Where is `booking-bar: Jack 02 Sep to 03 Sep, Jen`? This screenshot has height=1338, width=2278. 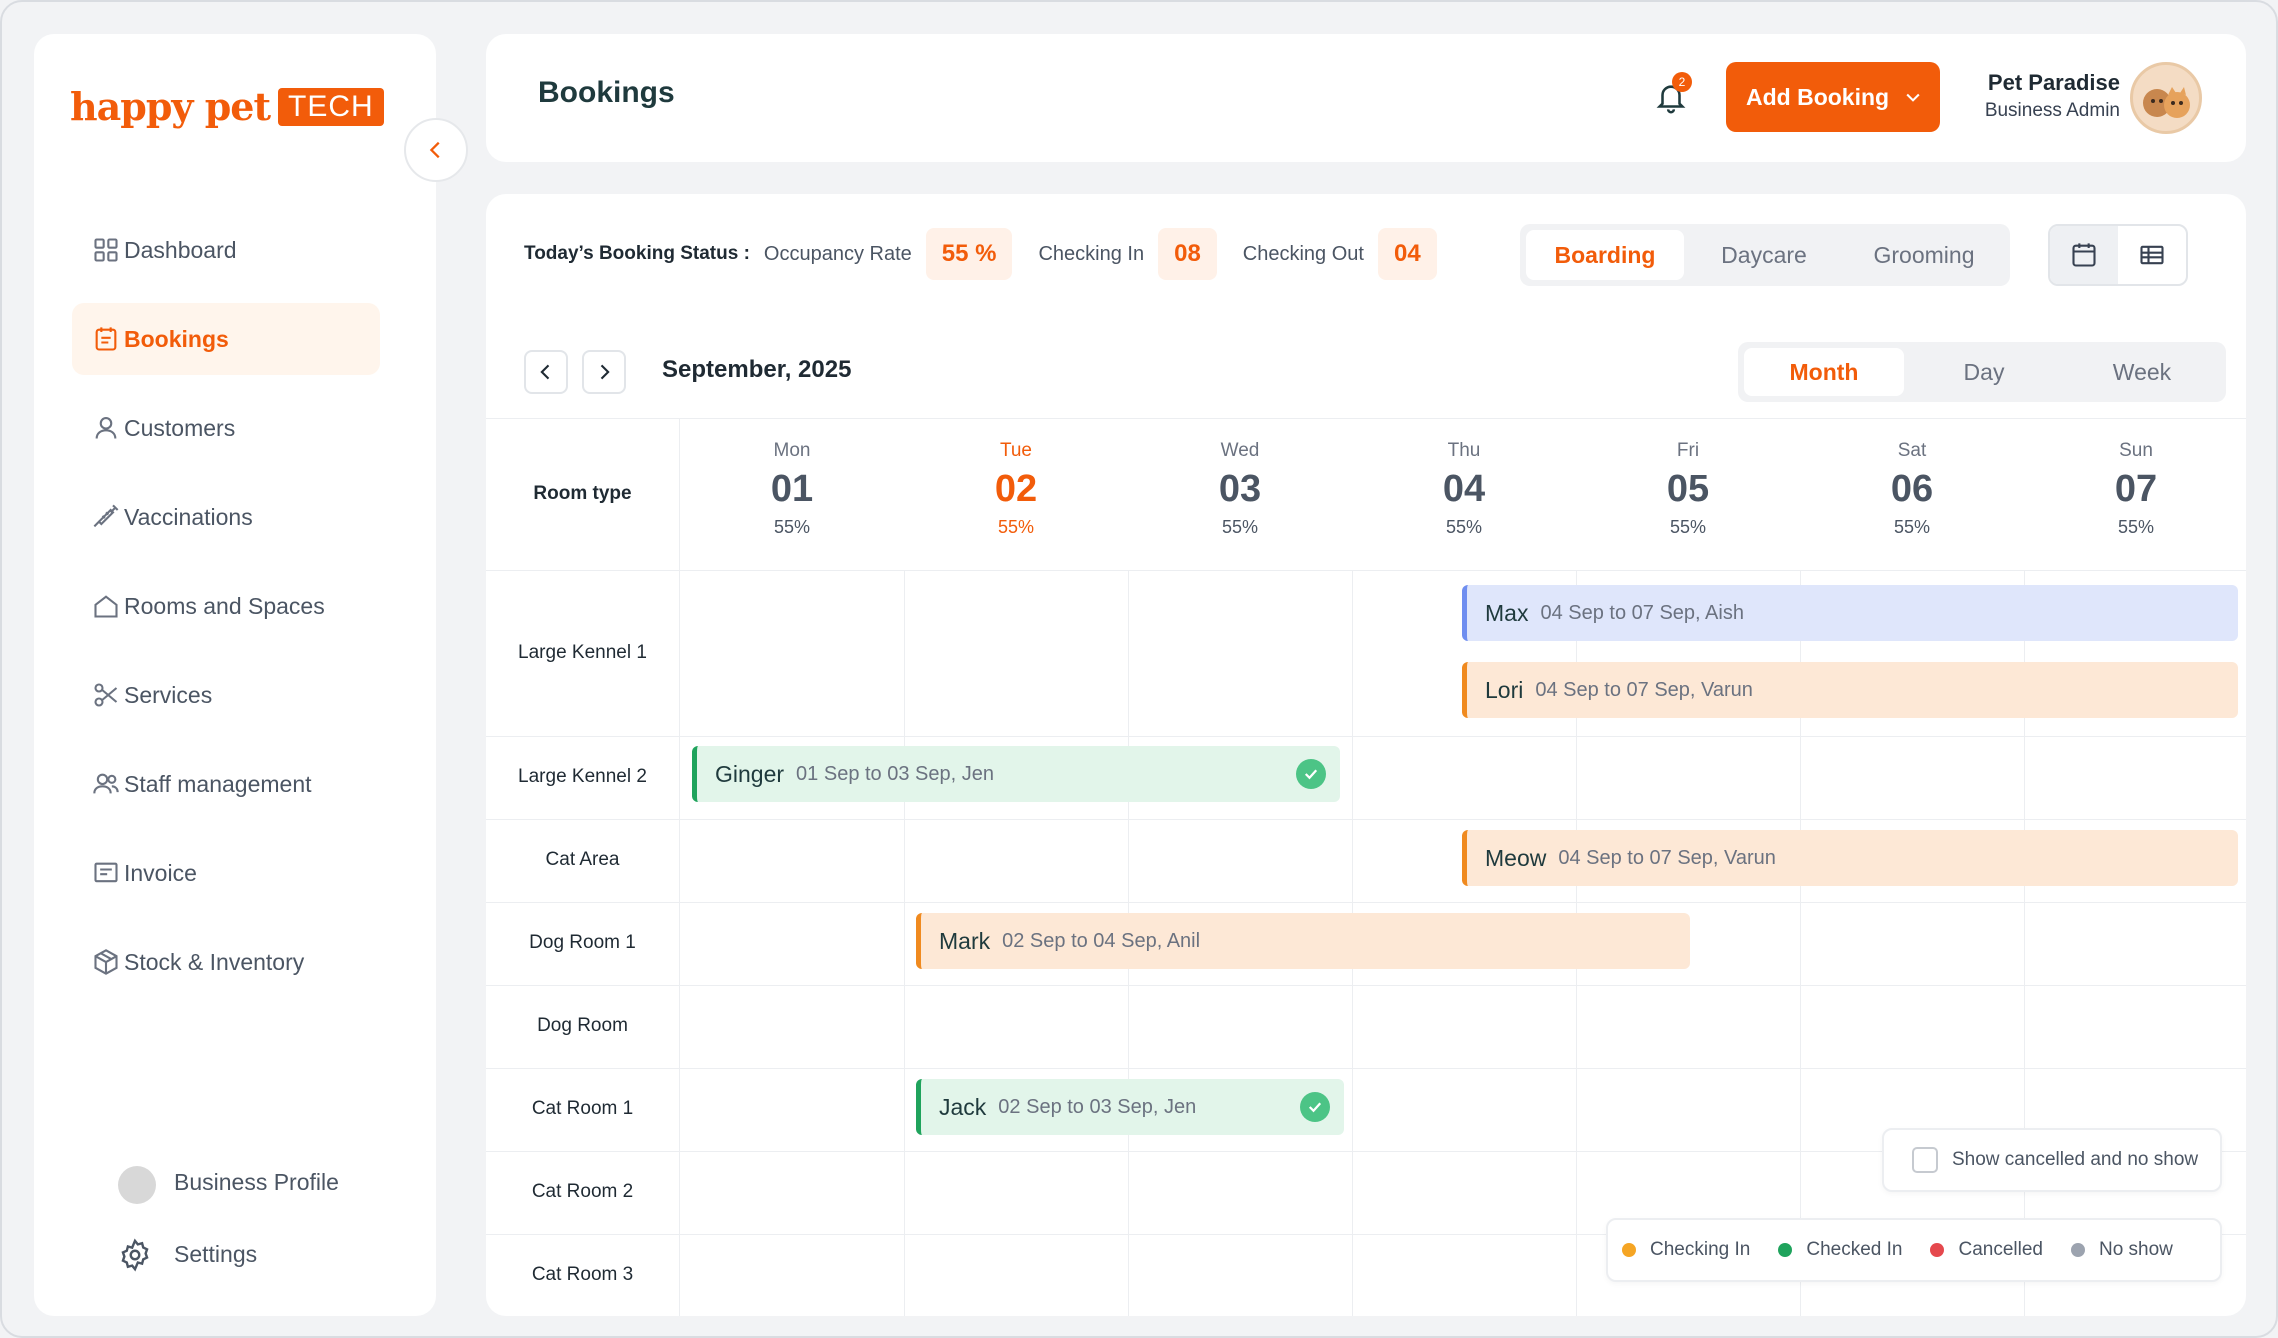
booking-bar: Jack 02 Sep to 03 Sep, Jen is located at coordinates (1130, 1107).